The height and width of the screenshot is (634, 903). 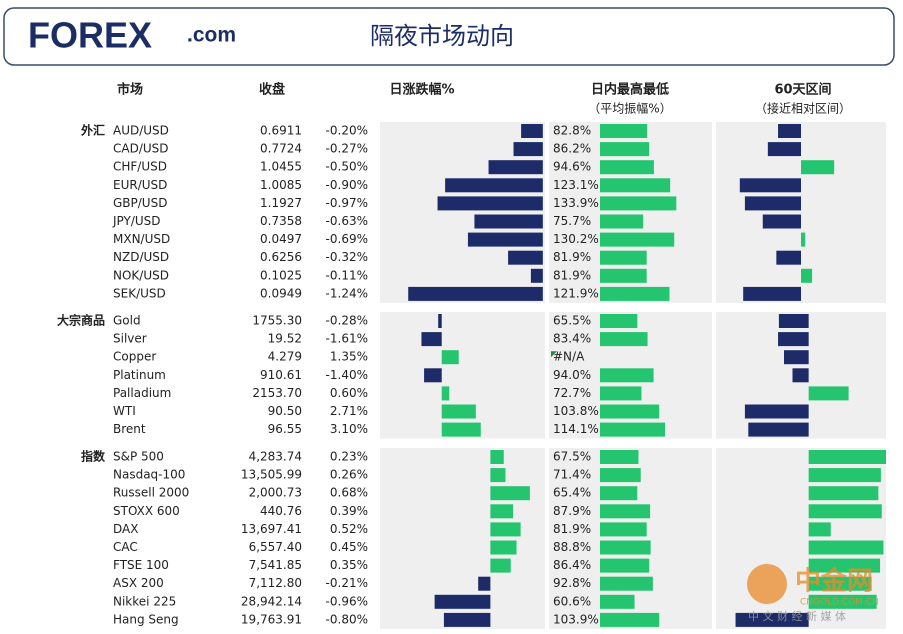 What do you see at coordinates (347, 185) in the screenshot?
I see `change-value: -0.90%` at bounding box center [347, 185].